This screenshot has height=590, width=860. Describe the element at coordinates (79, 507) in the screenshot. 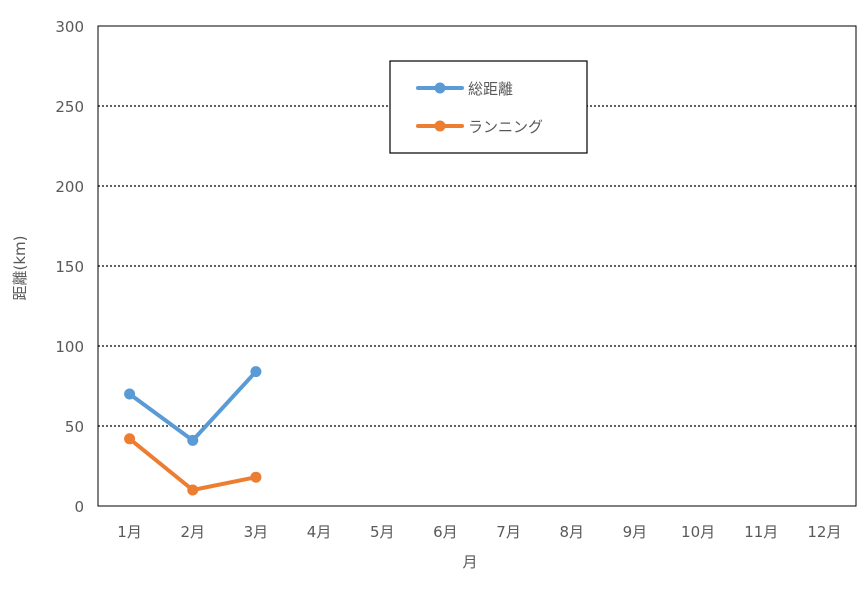

I see `y-tick-label: 0` at that location.